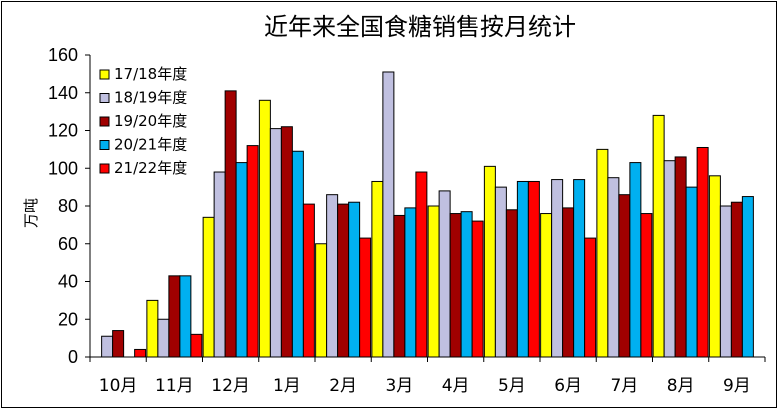 This screenshot has width=780, height=411. I want to click on legend-label: 21/22年度, so click(150, 168).